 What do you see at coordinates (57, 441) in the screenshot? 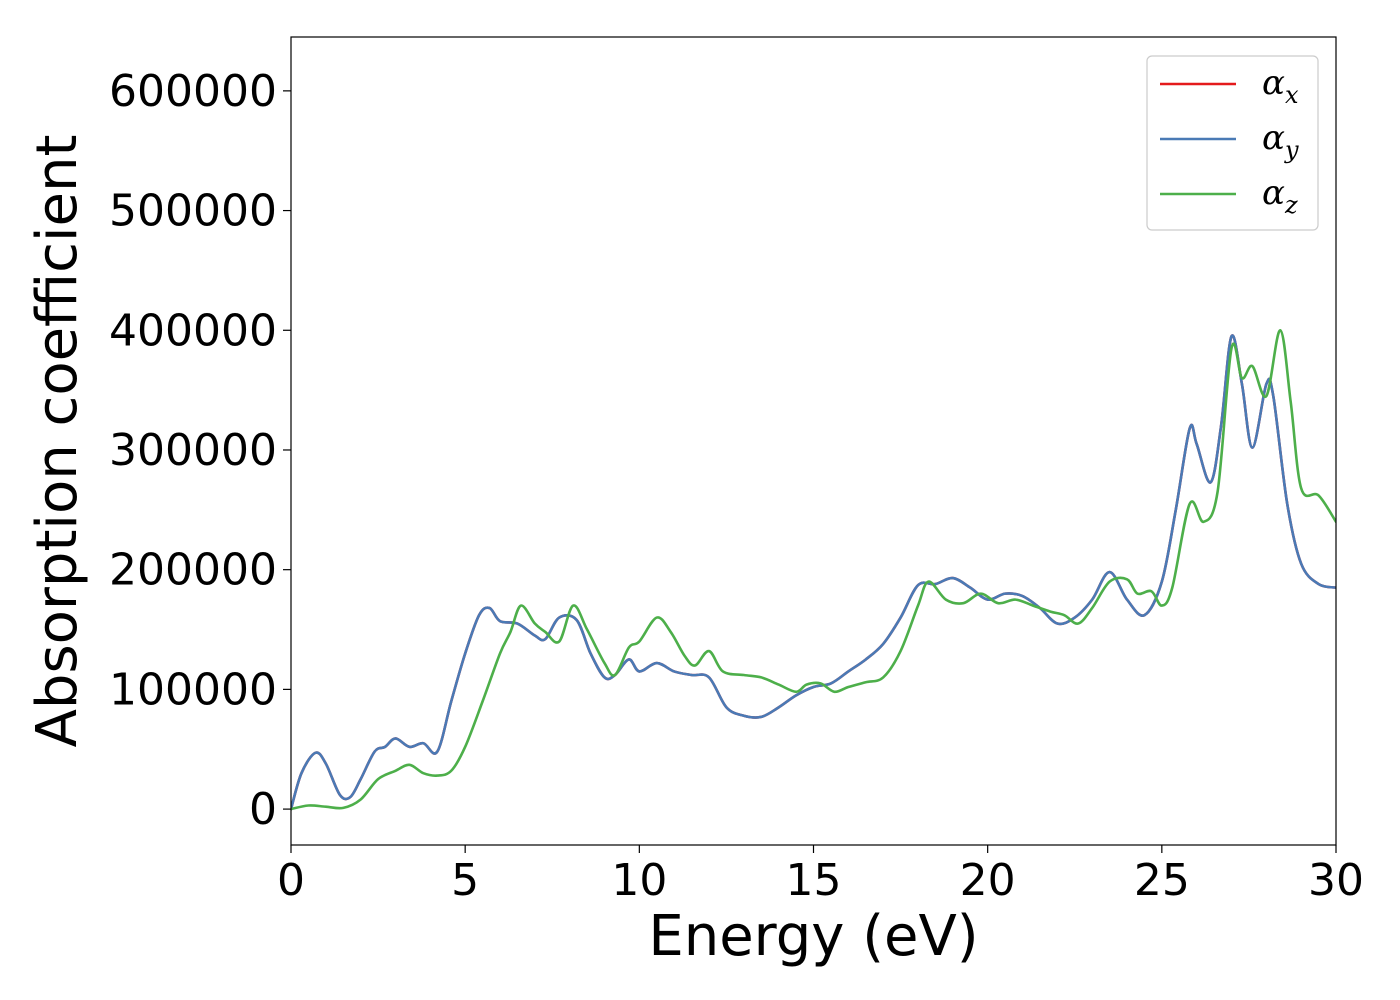
I see `y-axis-title: Absorption coefficient` at bounding box center [57, 441].